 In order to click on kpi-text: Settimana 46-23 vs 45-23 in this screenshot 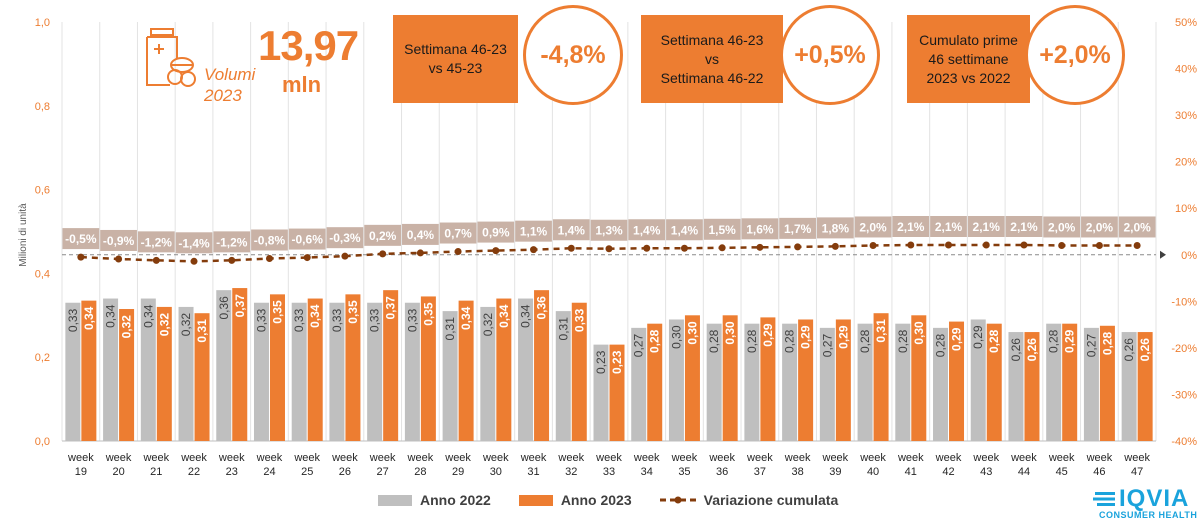, I will do `click(455, 59)`.